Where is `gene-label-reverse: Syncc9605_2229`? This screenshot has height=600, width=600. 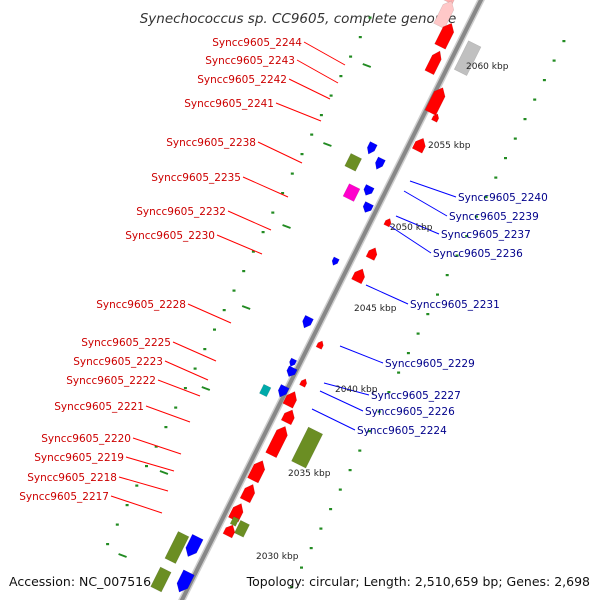 gene-label-reverse: Syncc9605_2229 is located at coordinates (430, 364).